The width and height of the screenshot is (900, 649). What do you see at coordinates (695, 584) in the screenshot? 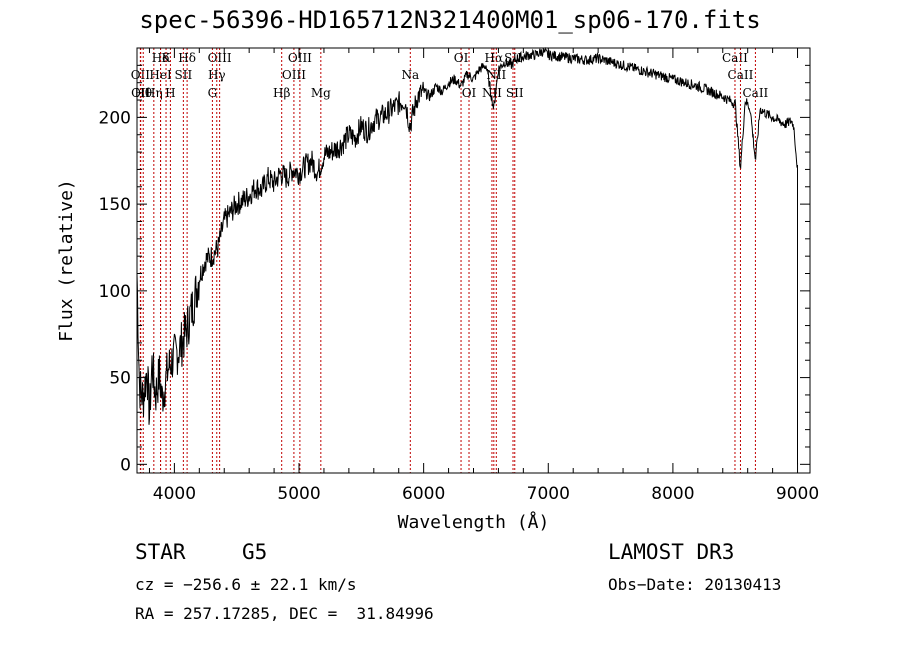
I see `obs-date: Obs−Date: 20130413` at bounding box center [695, 584].